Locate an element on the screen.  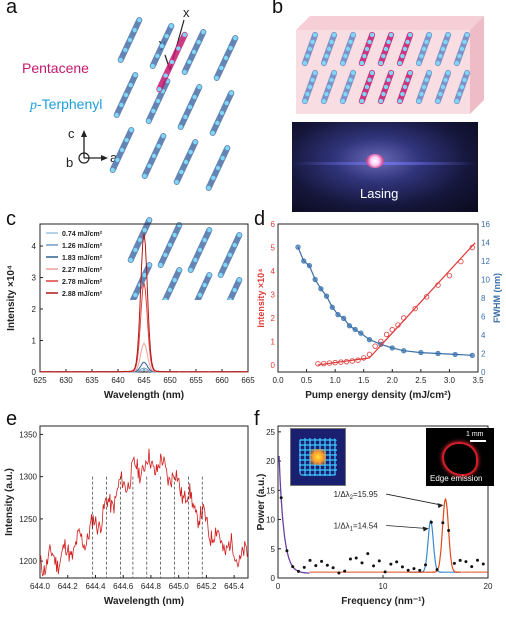
chart-d-xlabel: Pump energy density (mJ/cm²) is located at coordinates (378, 395).